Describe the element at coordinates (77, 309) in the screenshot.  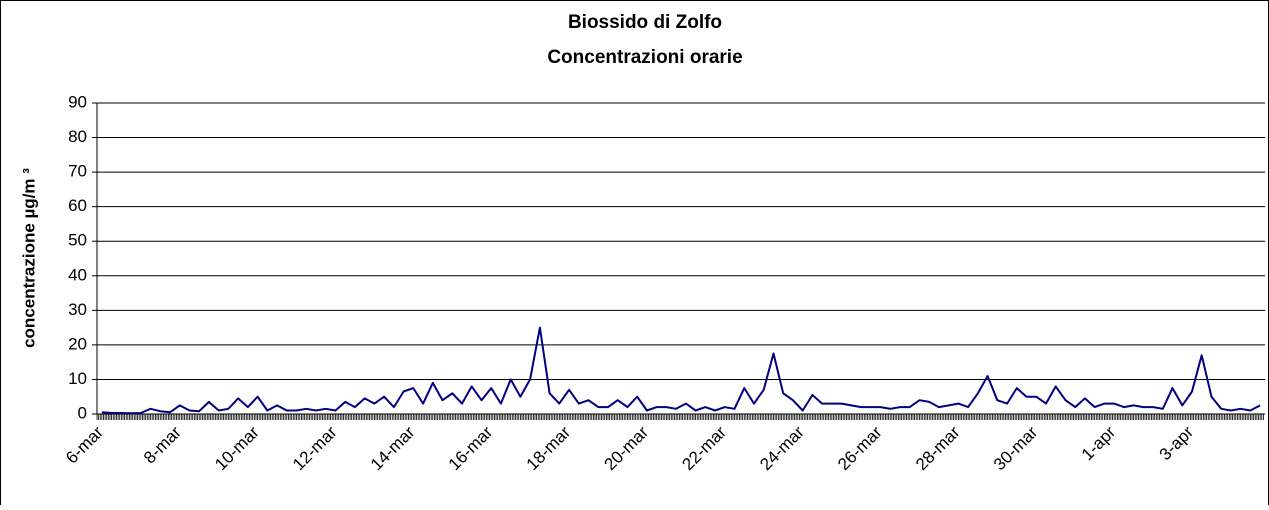
I see `y-tick-label: 30` at that location.